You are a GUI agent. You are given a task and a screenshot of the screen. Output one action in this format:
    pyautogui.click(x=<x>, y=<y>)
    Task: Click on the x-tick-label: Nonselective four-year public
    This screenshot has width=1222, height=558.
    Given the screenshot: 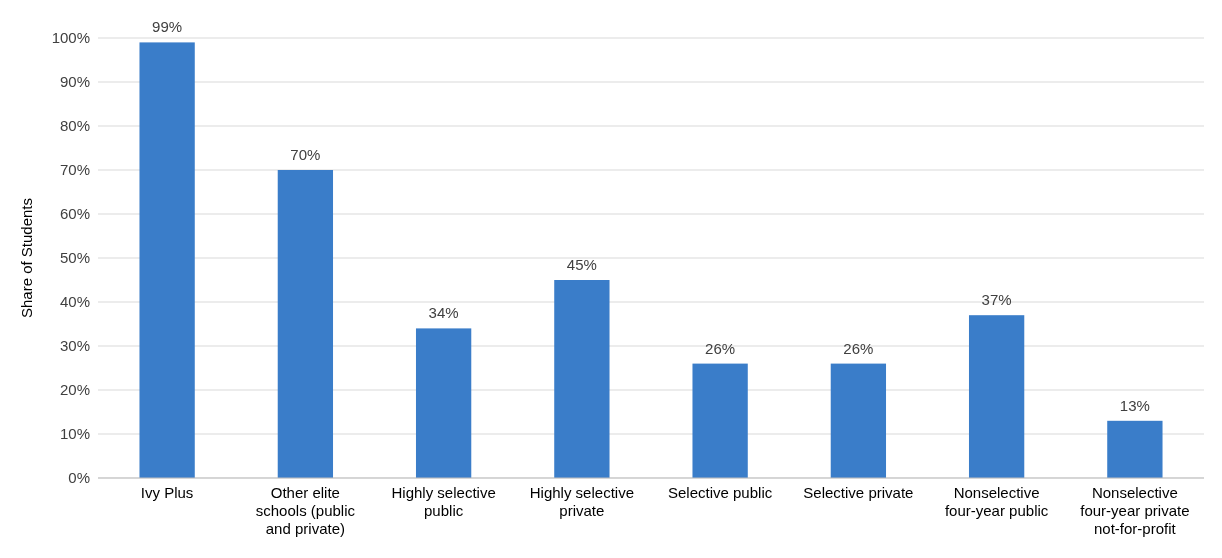 What is the action you would take?
    pyautogui.click(x=996, y=501)
    